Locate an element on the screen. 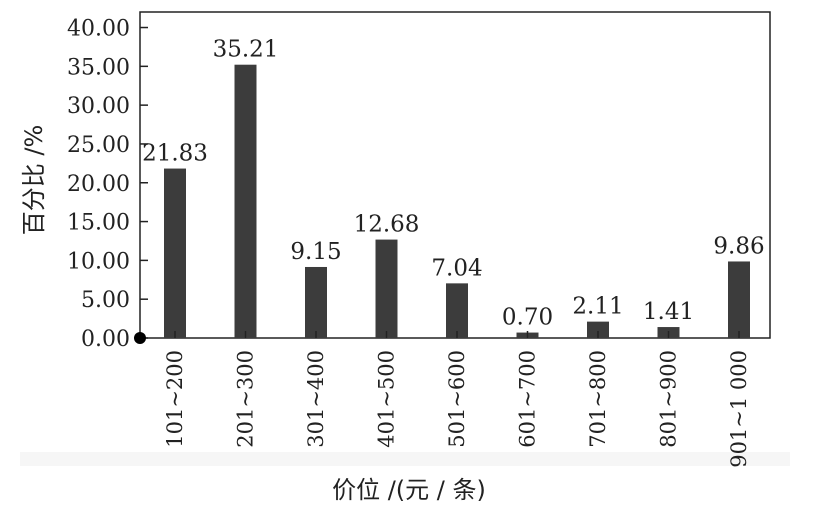  x-tick-label: 901~1 000 is located at coordinates (739, 409).